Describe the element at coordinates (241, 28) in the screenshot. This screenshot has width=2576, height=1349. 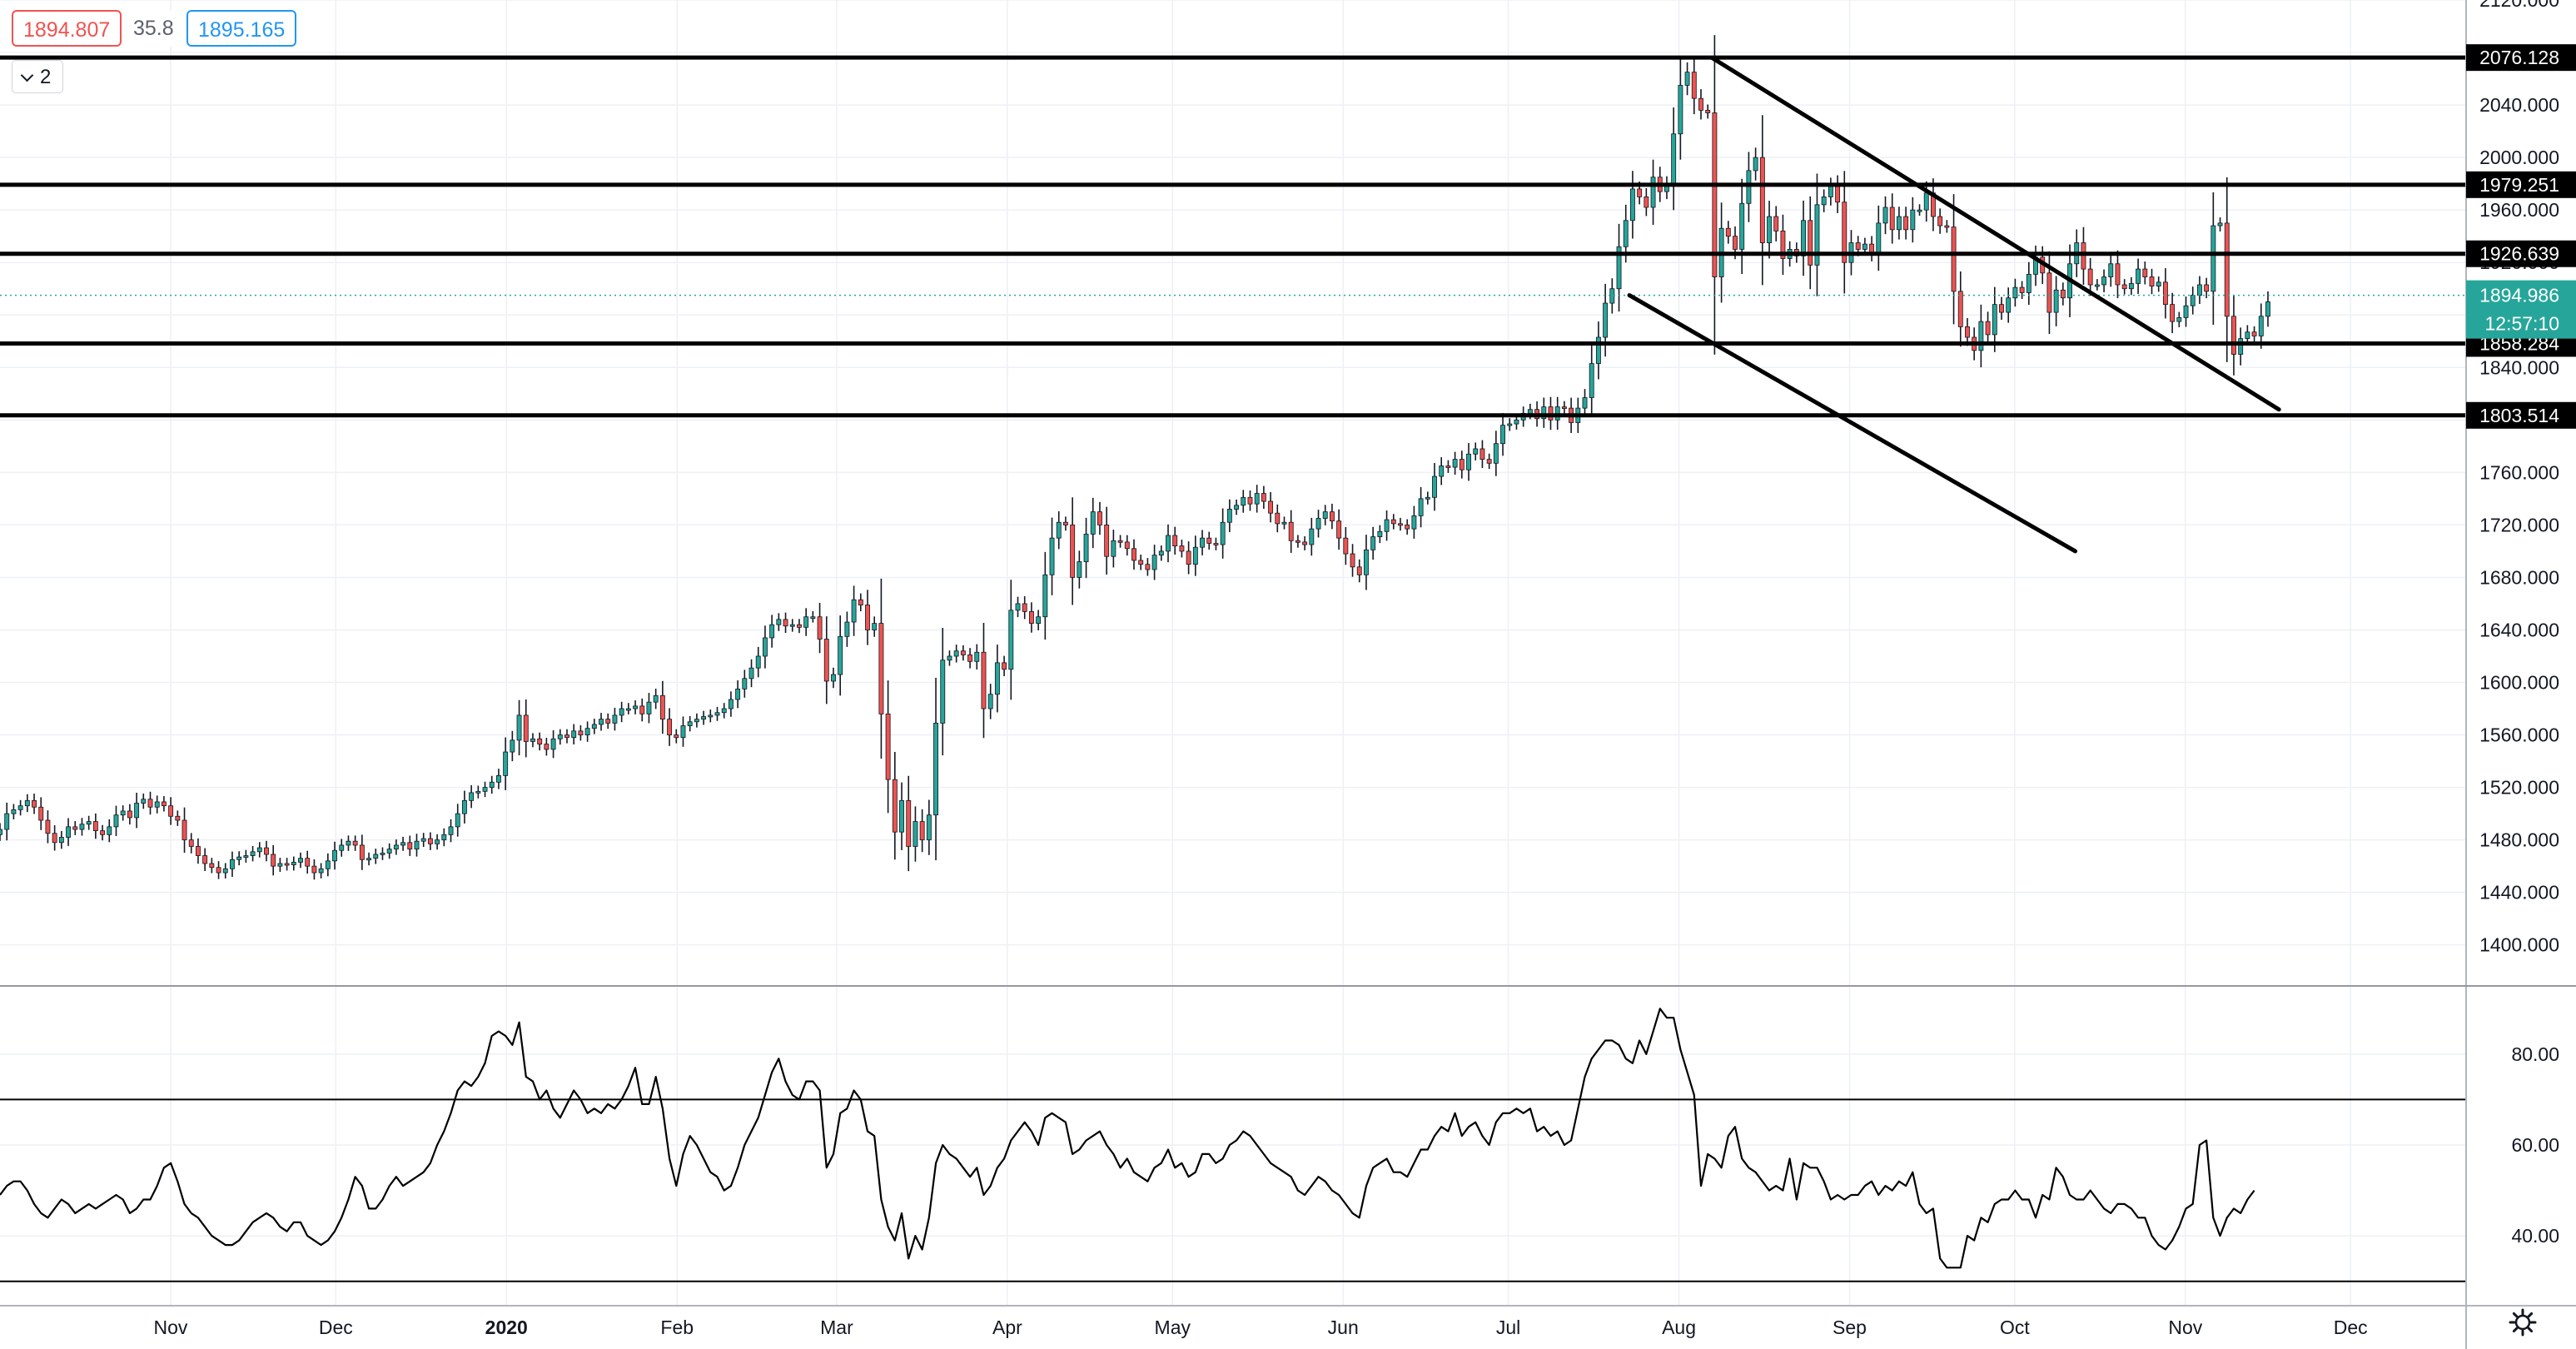
I see `buy-price-box: 1895.165` at that location.